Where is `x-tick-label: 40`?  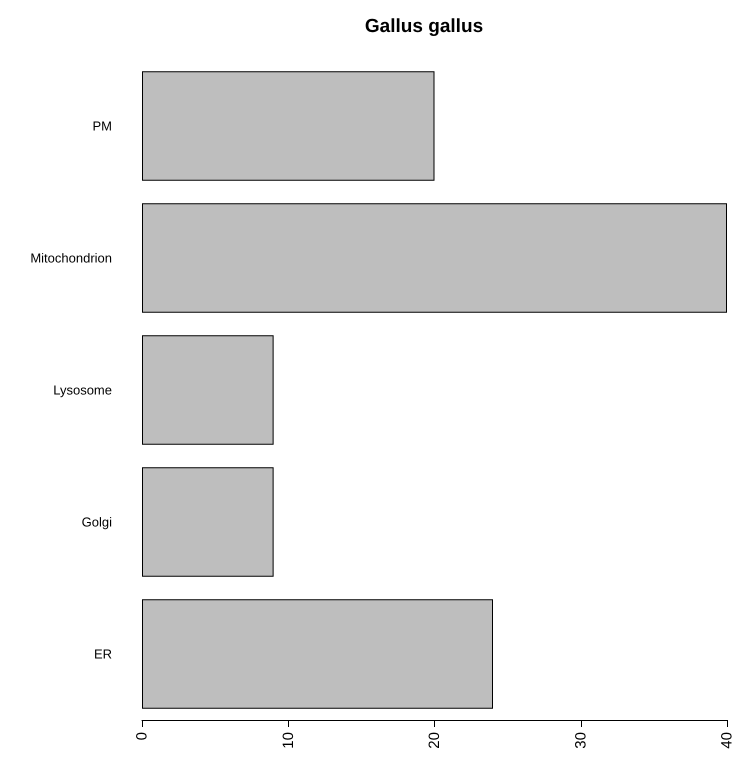
x-tick-label: 40 is located at coordinates (727, 740).